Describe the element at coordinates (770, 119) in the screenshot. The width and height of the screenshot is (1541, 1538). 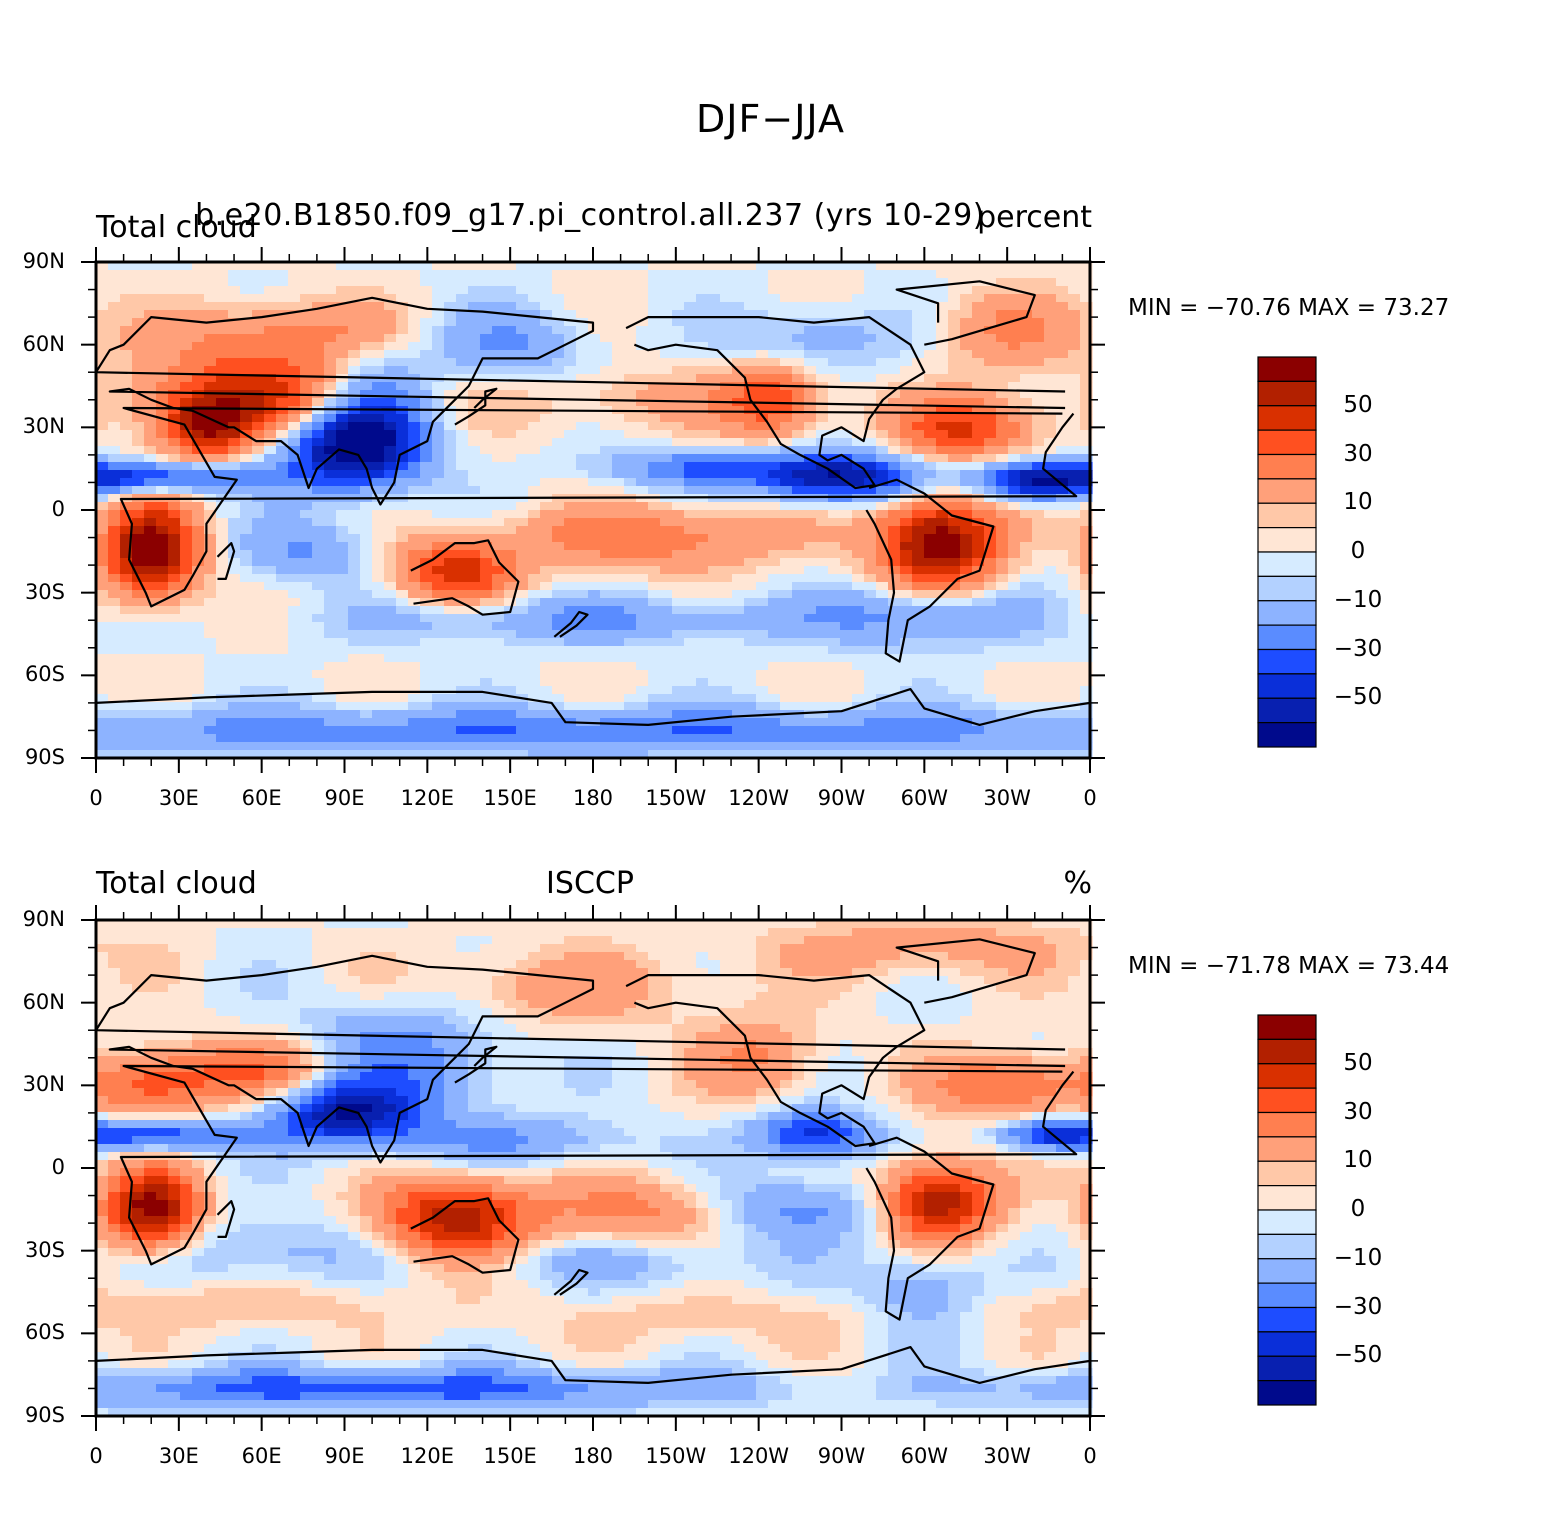
I see `figure-title: DJF−JJA` at that location.